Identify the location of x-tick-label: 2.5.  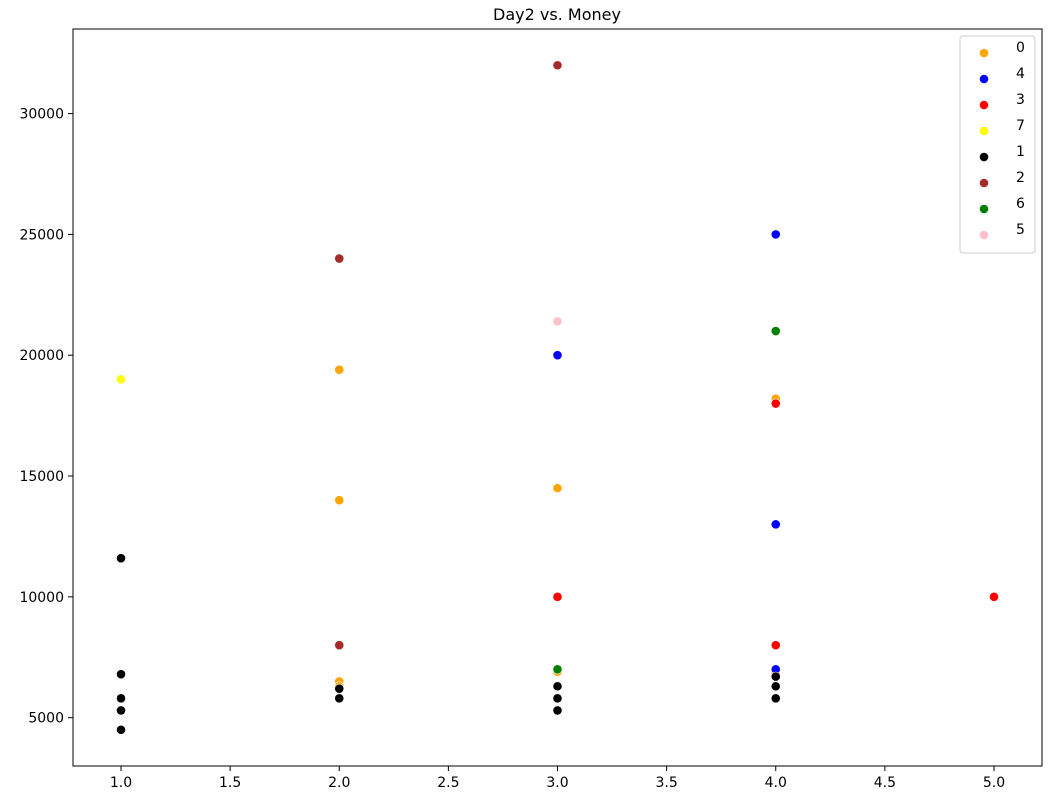
(448, 783).